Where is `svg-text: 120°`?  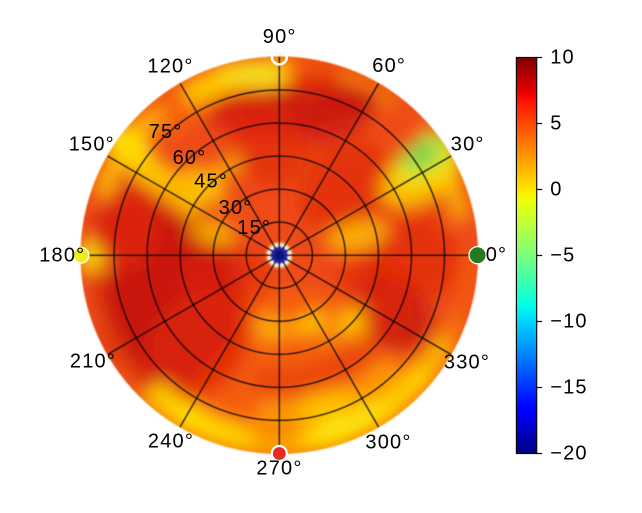 svg-text: 120° is located at coordinates (170, 67).